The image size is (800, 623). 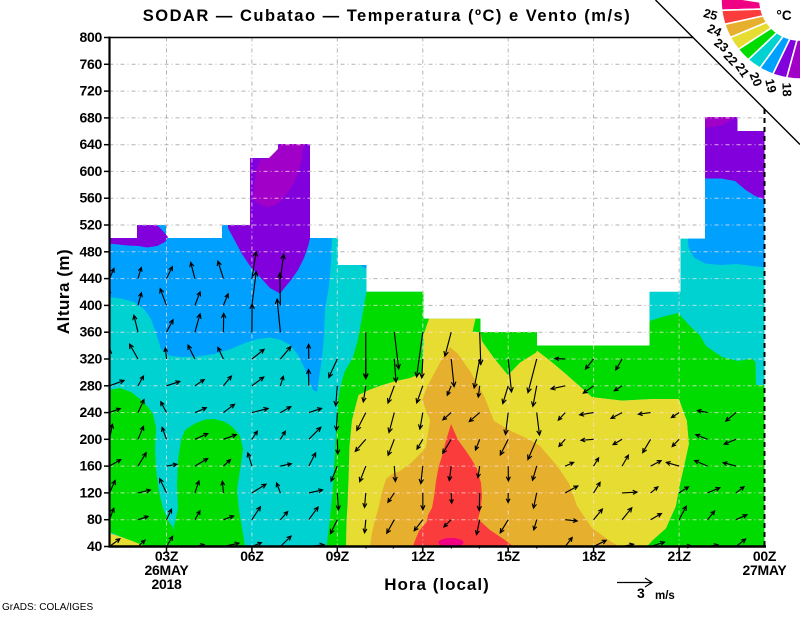 What do you see at coordinates (91, 385) in the screenshot?
I see `svg-text: 280` at bounding box center [91, 385].